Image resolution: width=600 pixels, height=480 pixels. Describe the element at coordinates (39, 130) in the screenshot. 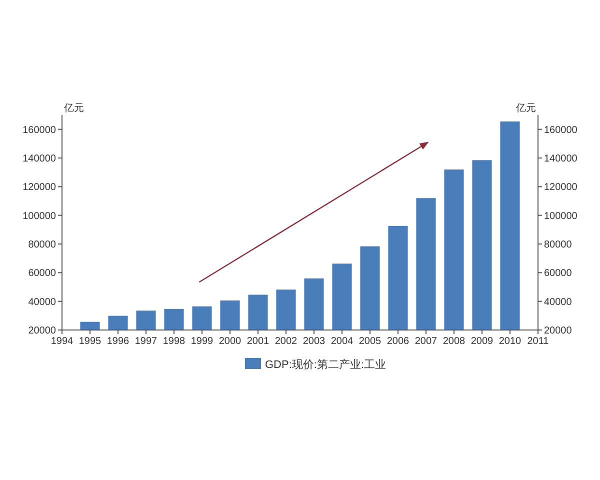

I see `y-tick-label: 160000` at that location.